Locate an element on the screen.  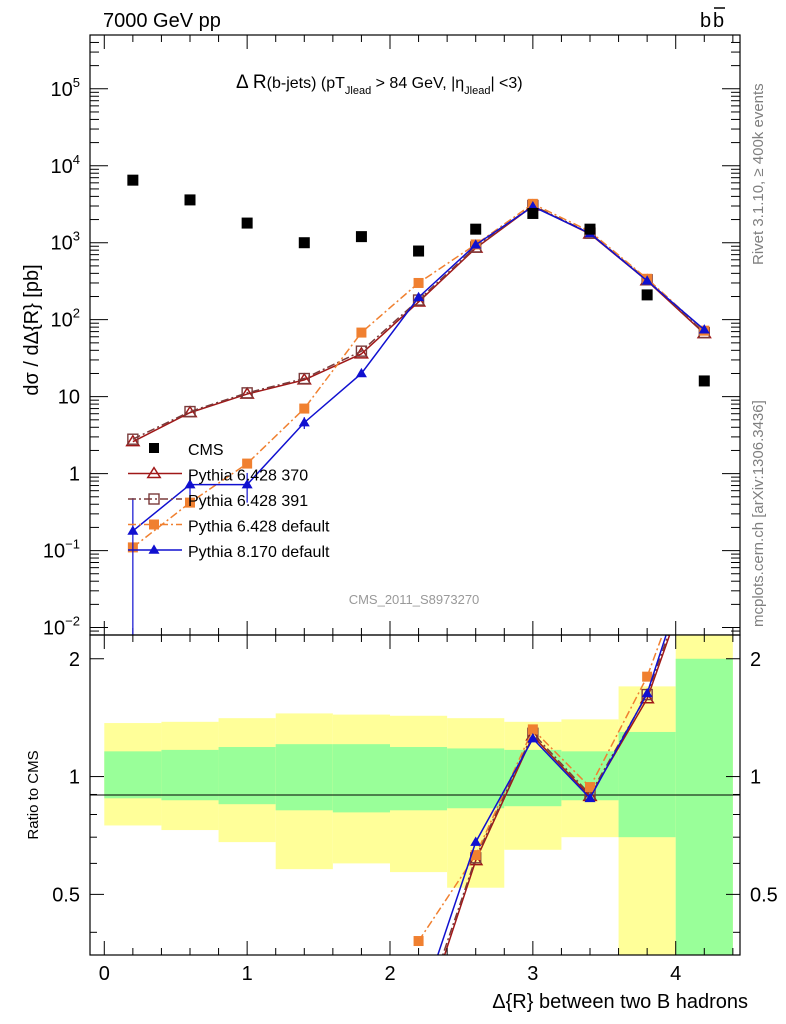
legend-label: Pythia 8.170 default is located at coordinates (259, 552).